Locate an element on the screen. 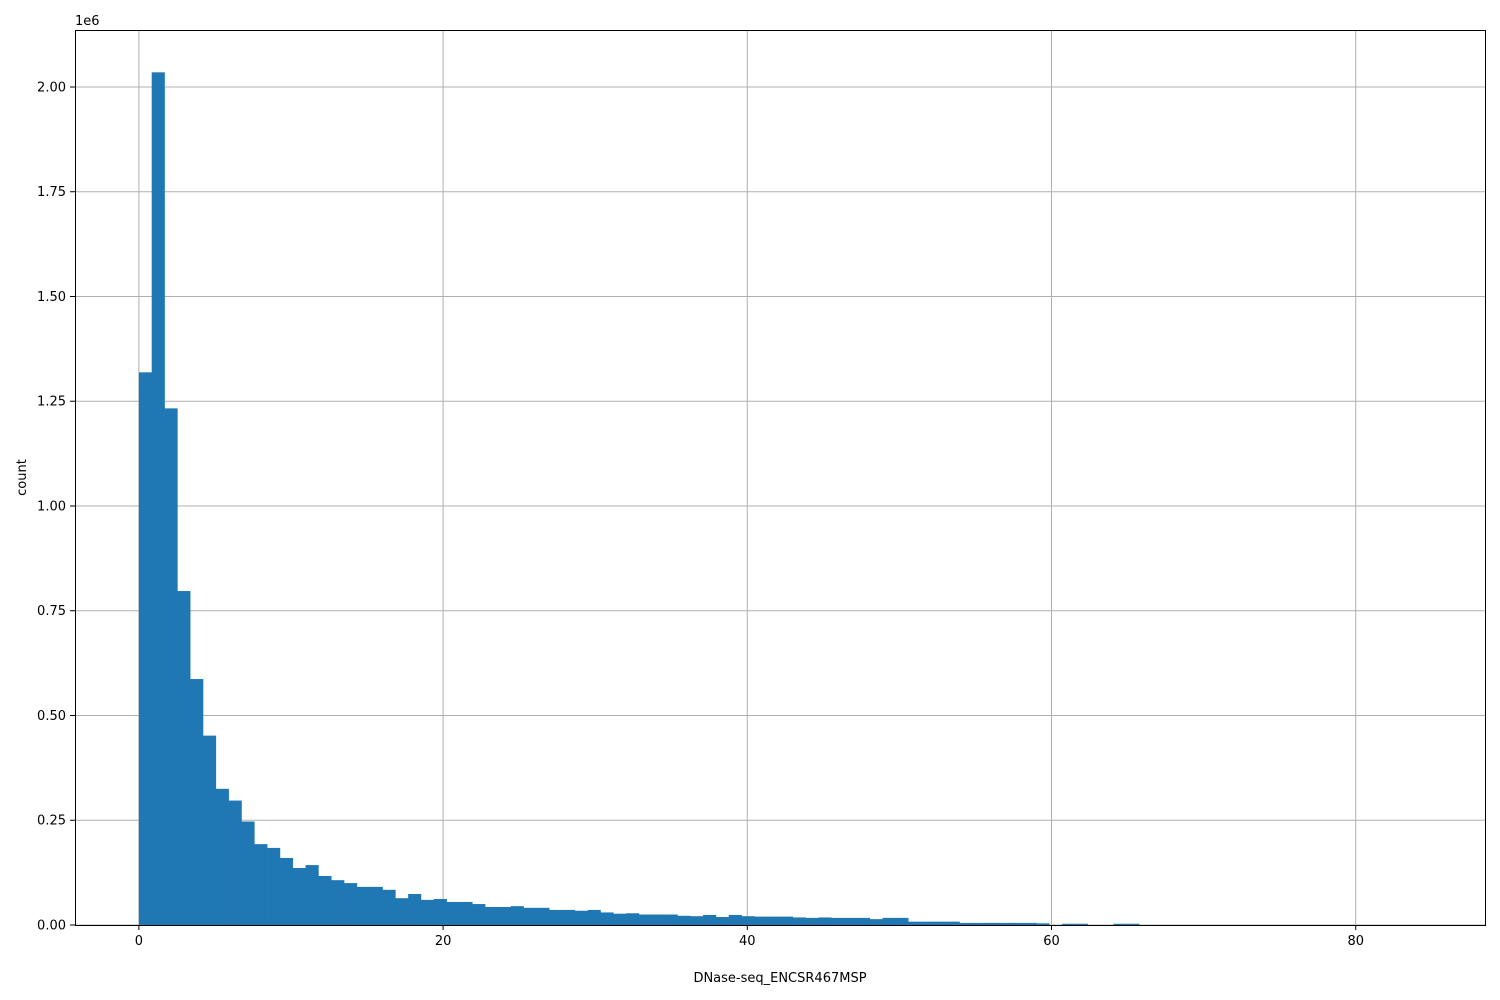 The image size is (1500, 1000). x-tick-label: 80 is located at coordinates (1355, 941).